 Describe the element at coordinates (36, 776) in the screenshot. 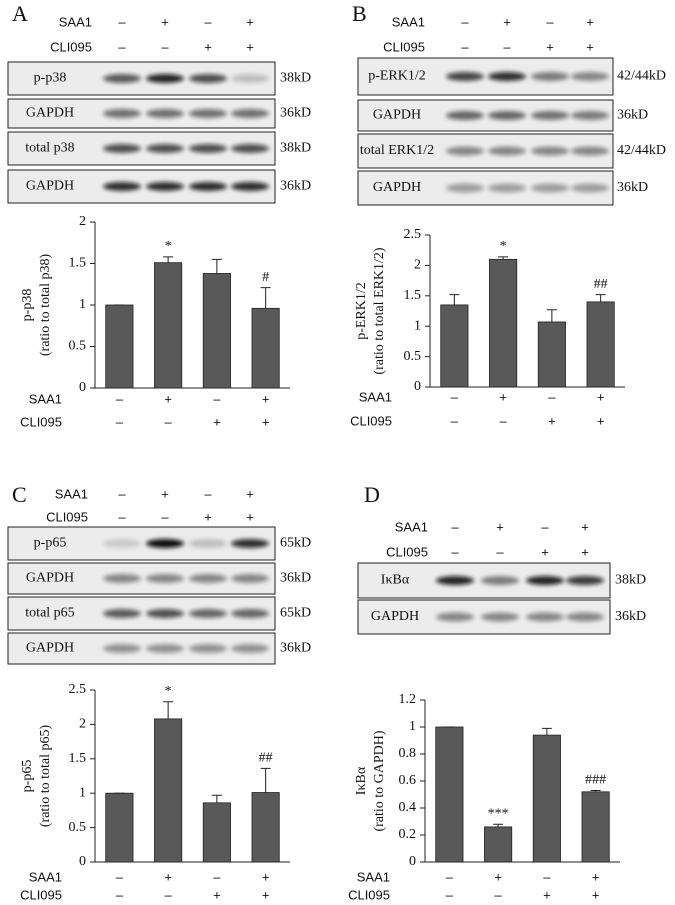

I see `y-axis-label: p-p65 (ratio to total p65)` at that location.